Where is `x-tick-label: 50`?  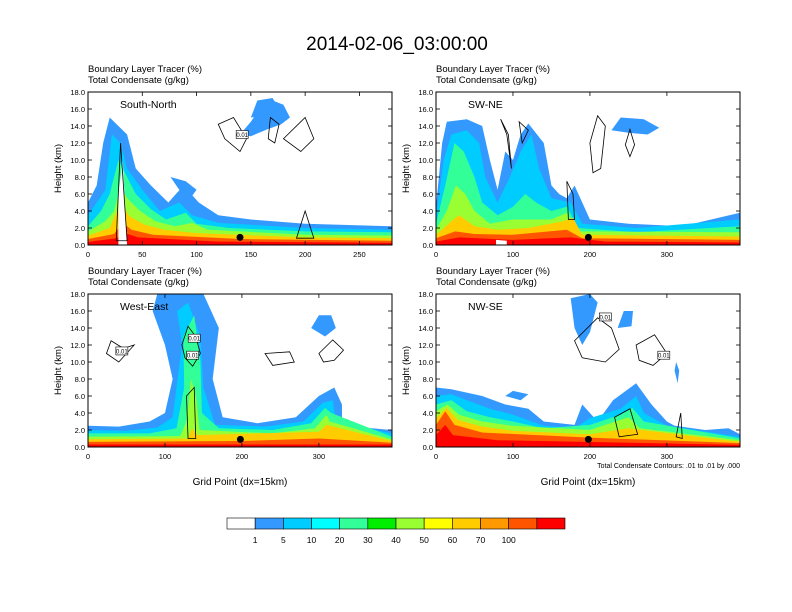
x-tick-label: 50 is located at coordinates (142, 254).